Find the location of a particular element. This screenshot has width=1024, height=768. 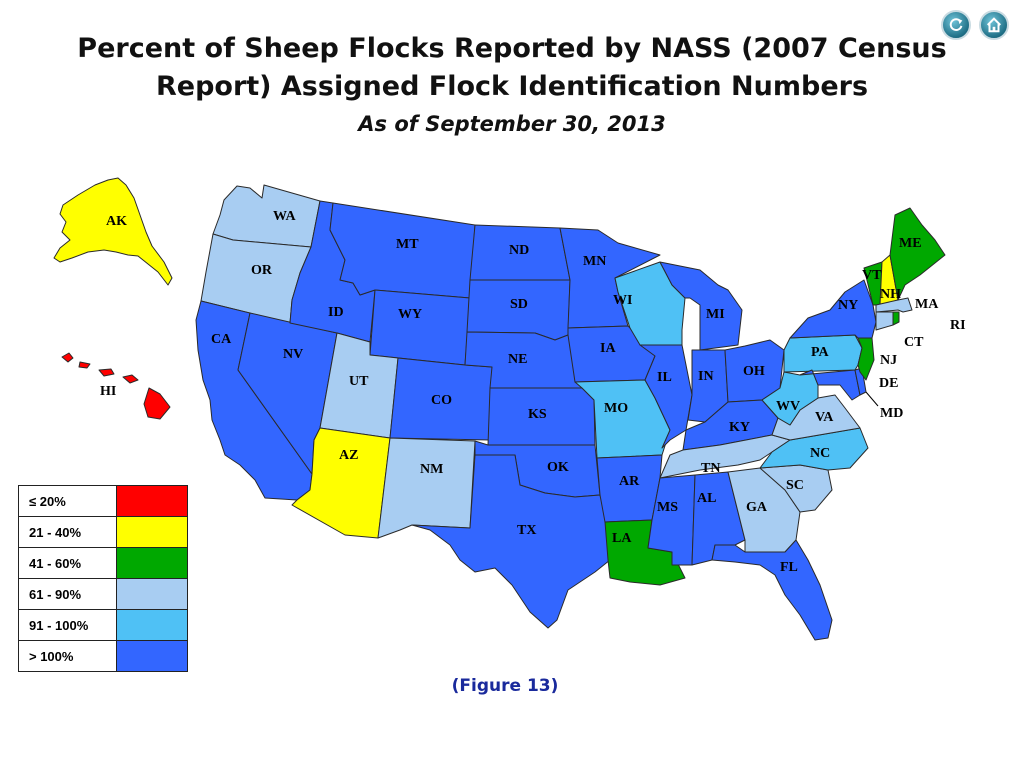

state-label-wy: WY is located at coordinates (410, 314).